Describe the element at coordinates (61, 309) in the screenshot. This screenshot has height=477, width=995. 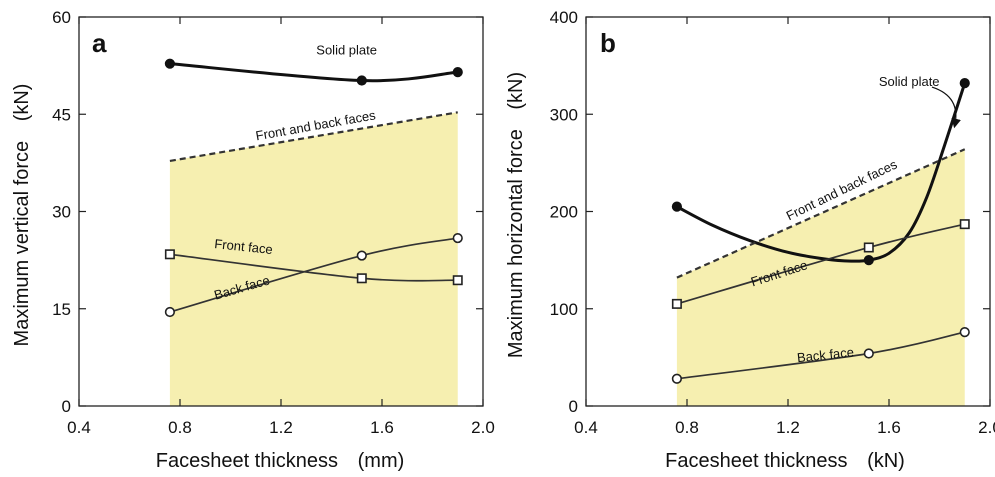
I see `y-tick-label: 15` at that location.